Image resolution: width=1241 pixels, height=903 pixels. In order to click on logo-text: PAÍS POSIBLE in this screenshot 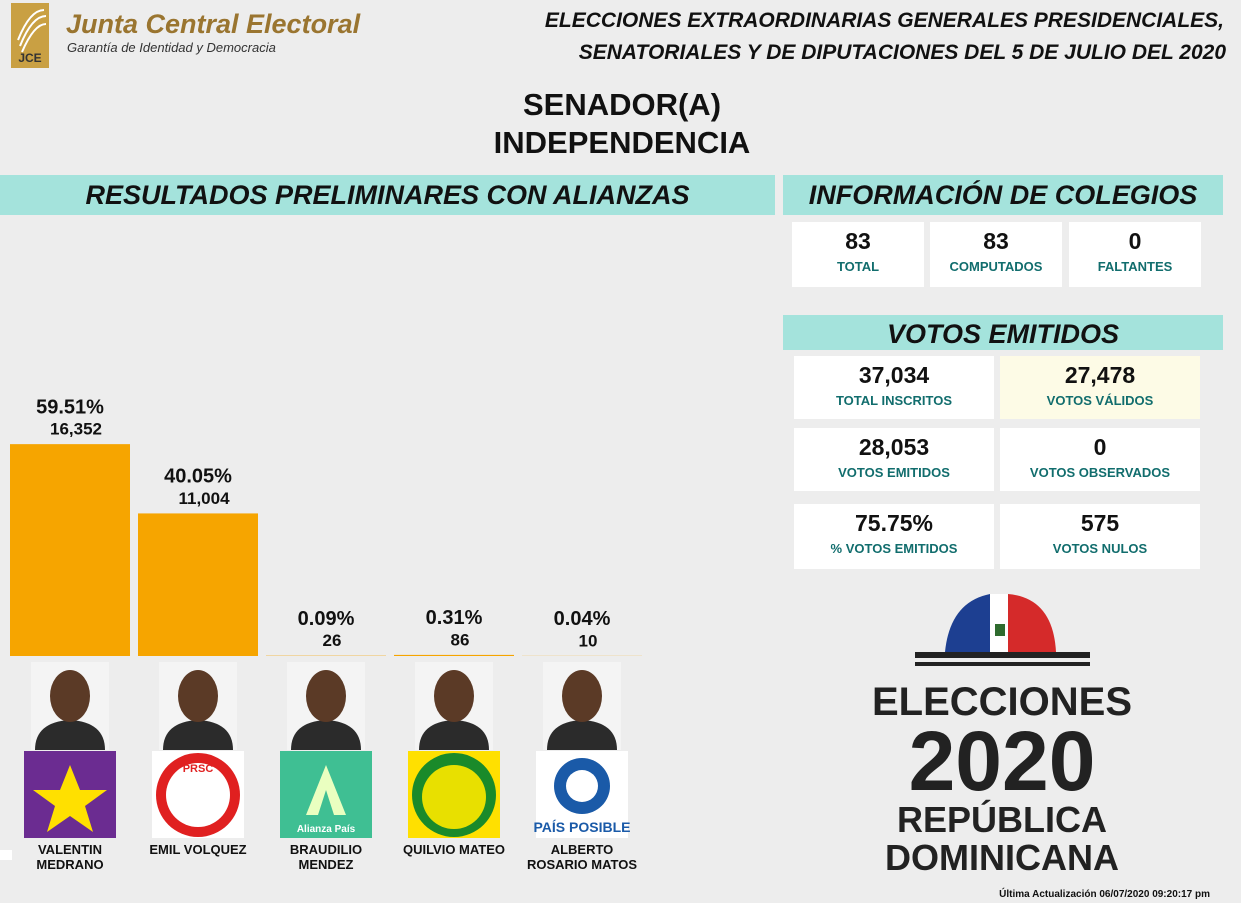, I will do `click(582, 827)`.